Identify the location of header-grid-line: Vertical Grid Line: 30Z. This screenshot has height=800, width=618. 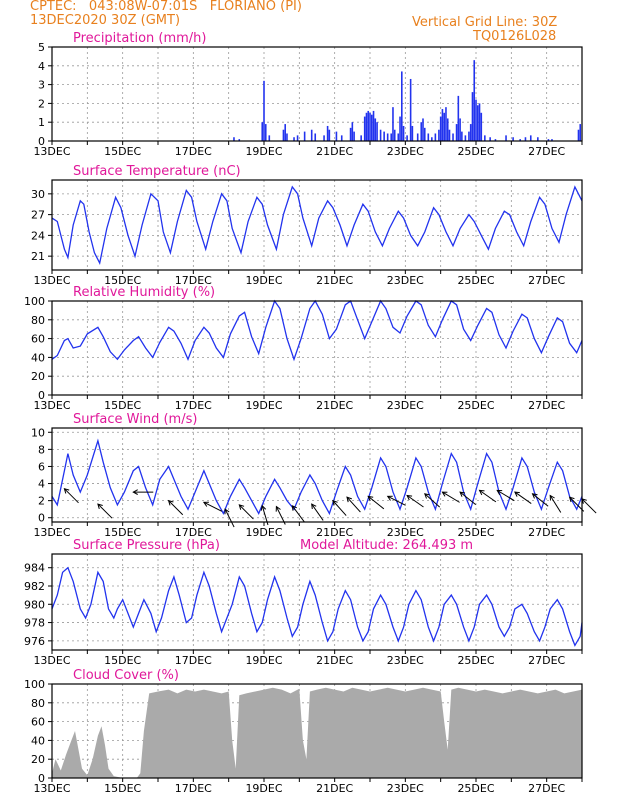
(485, 22).